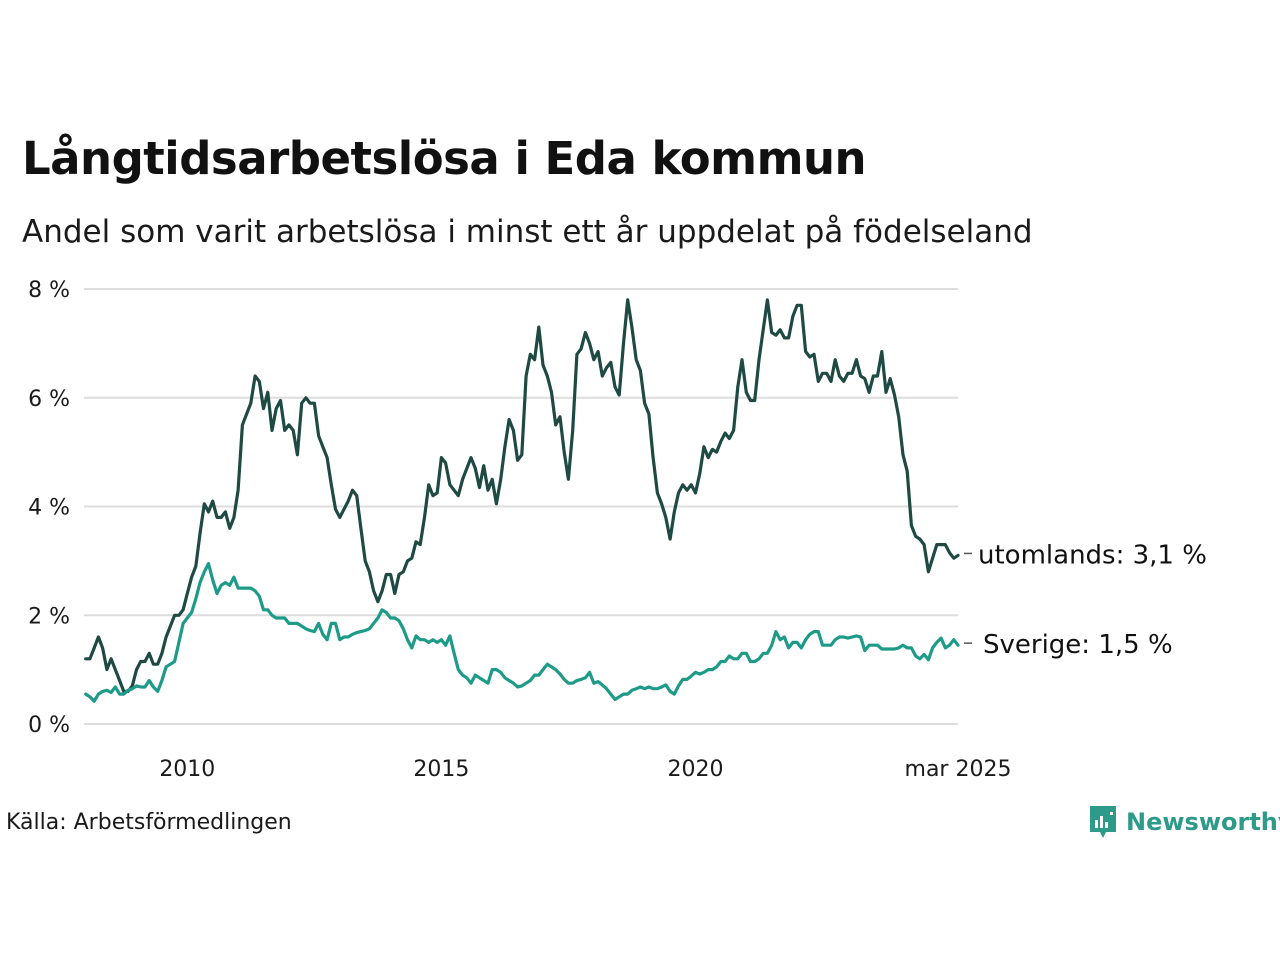 The image size is (1280, 960). I want to click on x-tick-label: 2015, so click(441, 769).